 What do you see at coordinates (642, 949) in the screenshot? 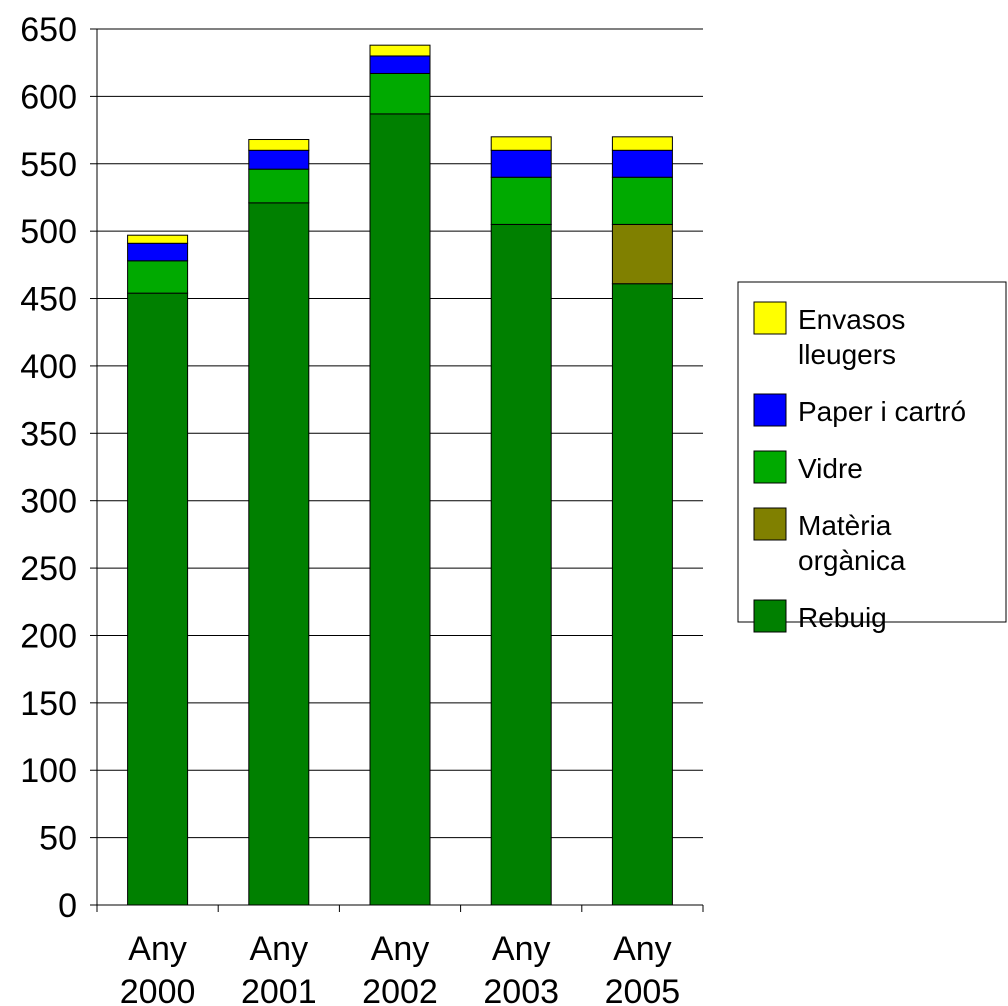
I see `x-tick-label-4-line-0: Any` at bounding box center [642, 949].